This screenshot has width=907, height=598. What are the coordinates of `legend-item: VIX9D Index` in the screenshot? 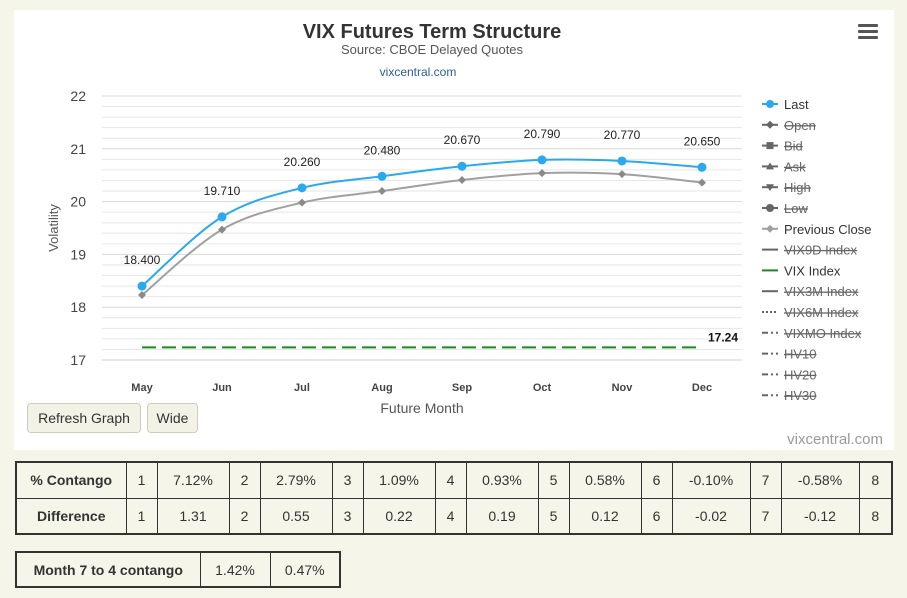 It's located at (809, 250).